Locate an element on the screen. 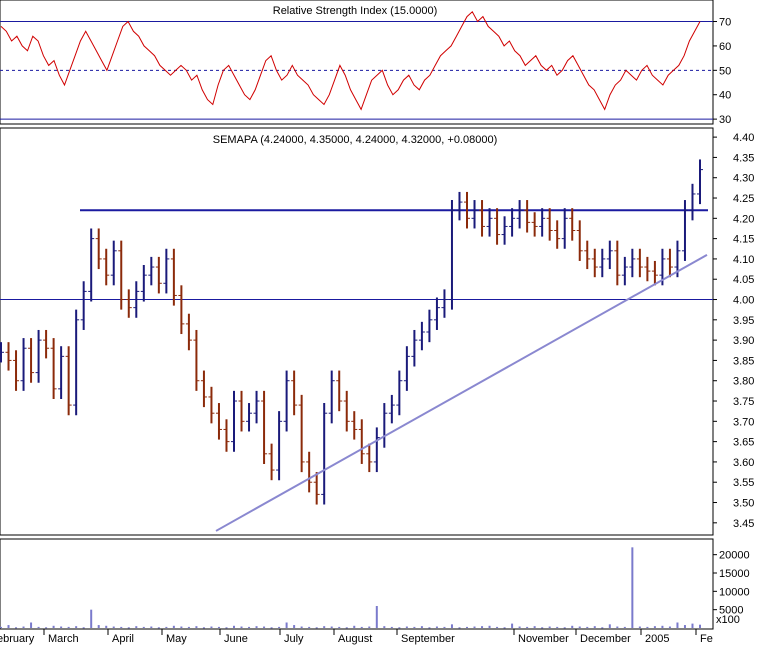  price-tick-label: 4.35 is located at coordinates (743, 158).